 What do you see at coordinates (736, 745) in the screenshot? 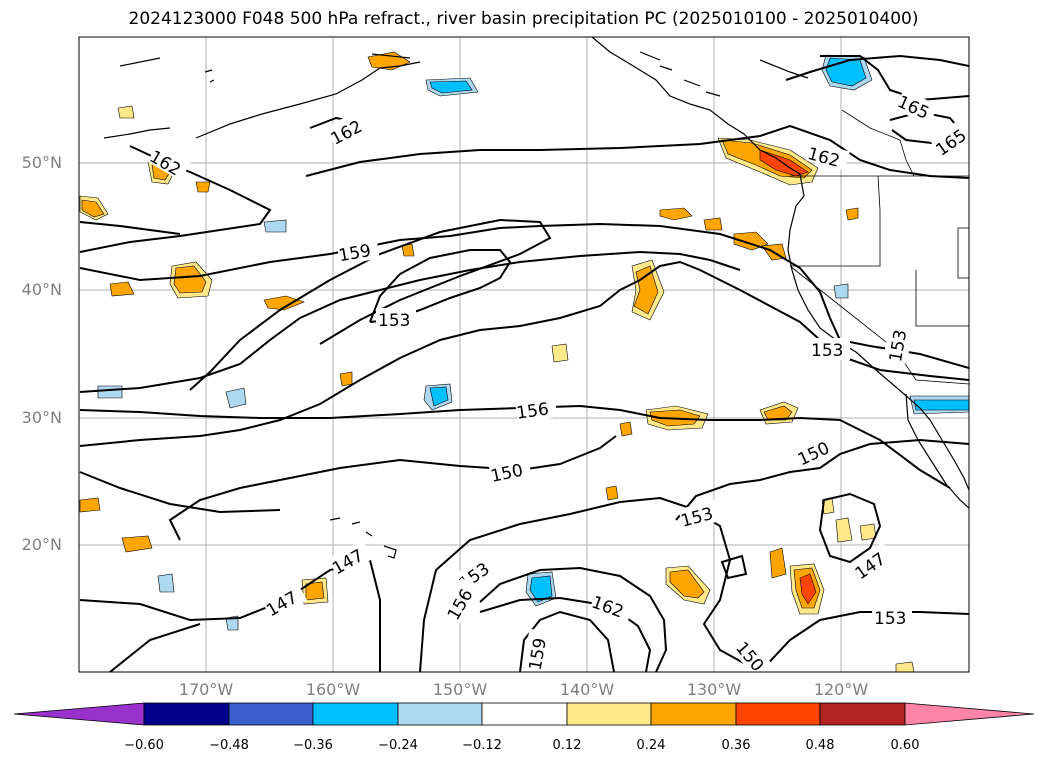
I see `colorbar-tick-label: 0.36` at bounding box center [736, 745].